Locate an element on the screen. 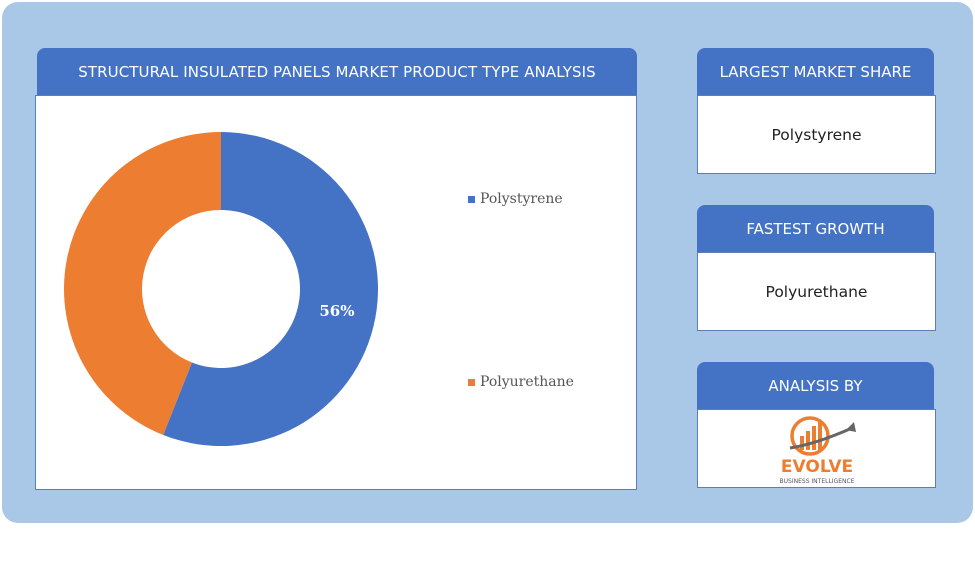 The width and height of the screenshot is (975, 564). evolve-logo: EVOLVE BUSINESS INTELLIGENCE is located at coordinates (818, 450).